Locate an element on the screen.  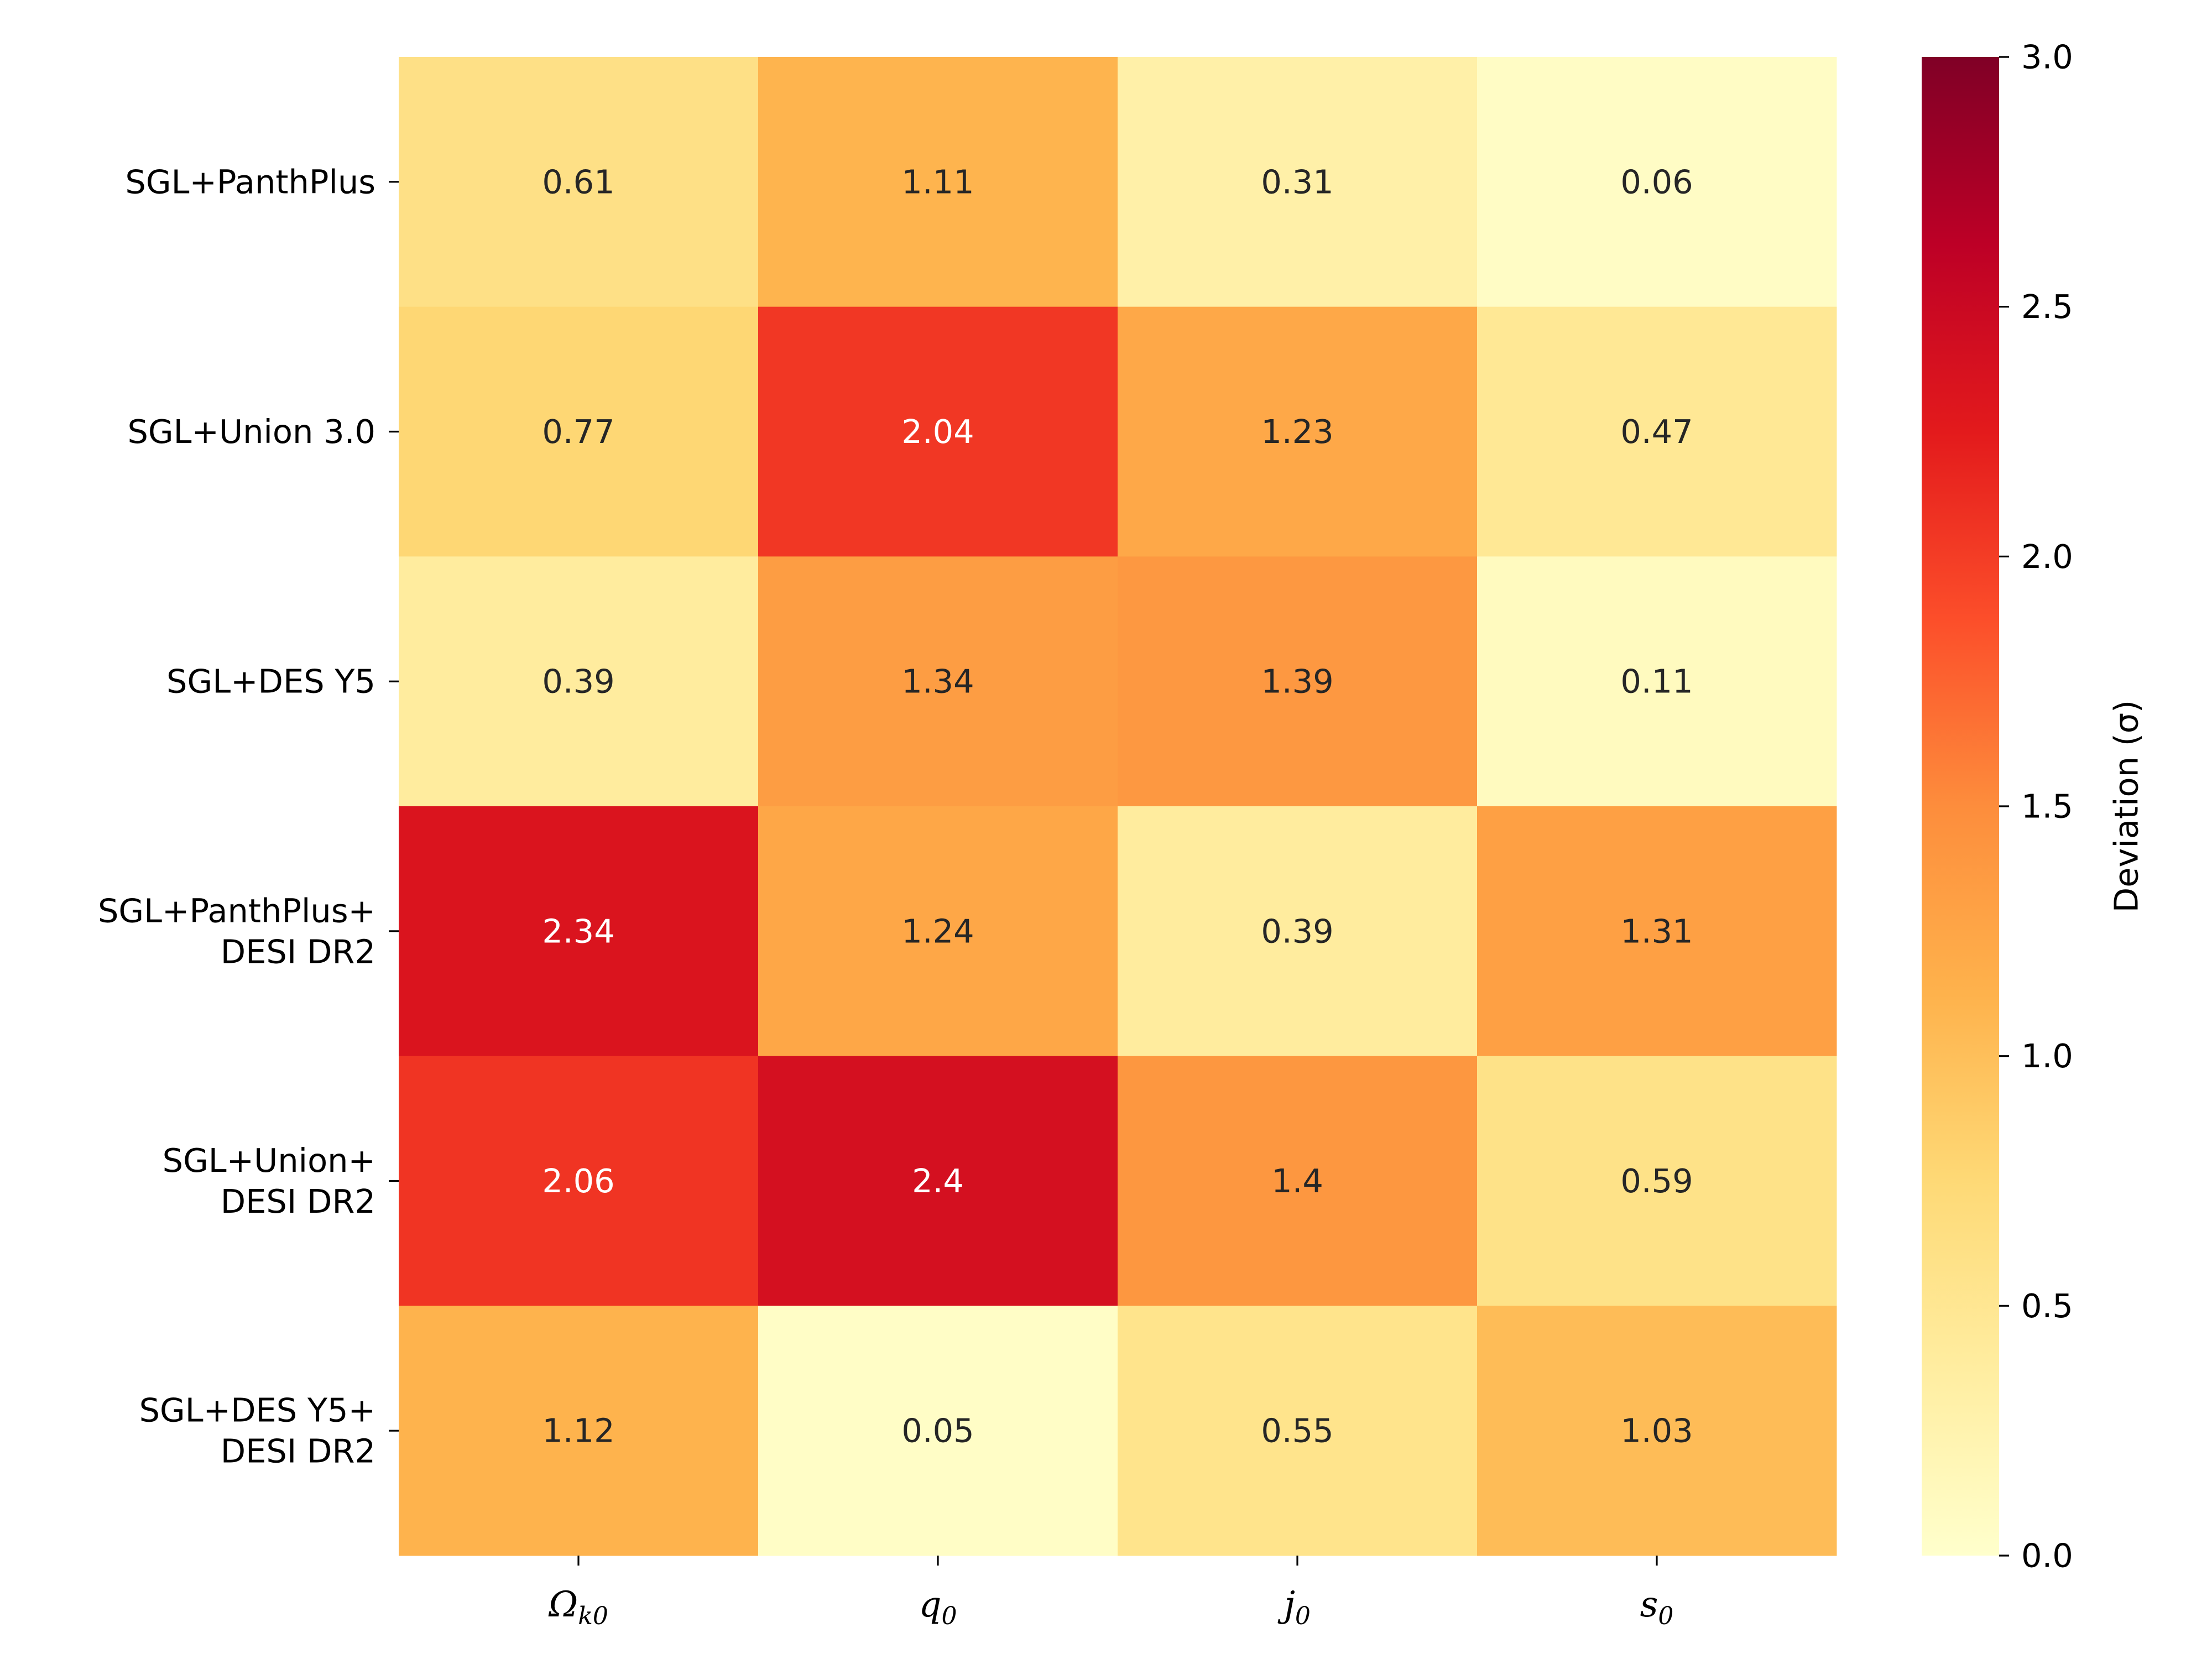
x-tick-label: s0 is located at coordinates (1657, 1607).